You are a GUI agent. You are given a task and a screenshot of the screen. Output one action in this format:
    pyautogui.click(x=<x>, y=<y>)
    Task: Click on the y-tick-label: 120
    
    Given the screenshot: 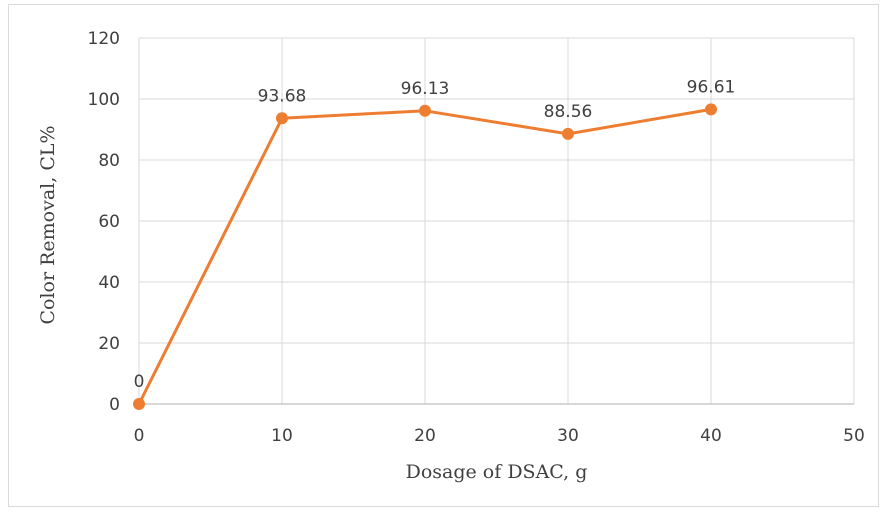 What is the action you would take?
    pyautogui.click(x=104, y=39)
    